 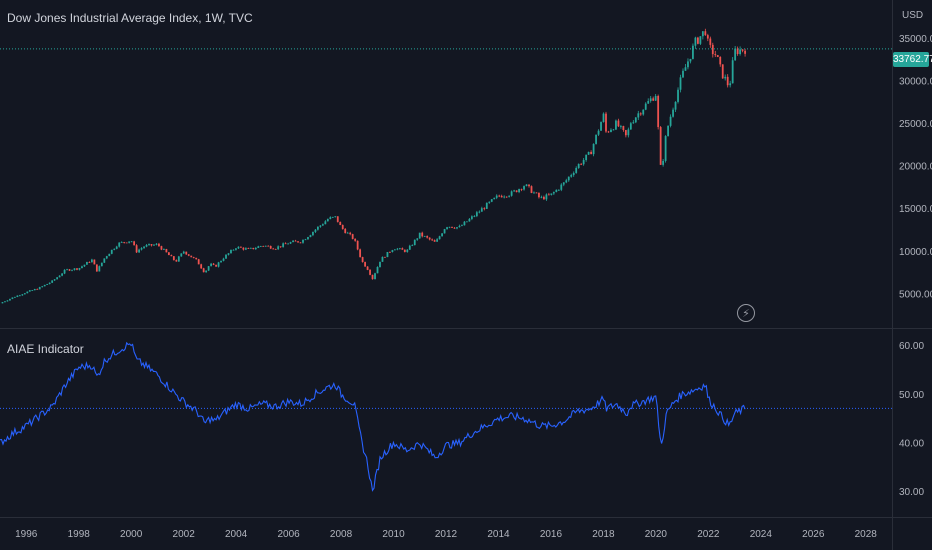 What do you see at coordinates (708, 534) in the screenshot?
I see `time-tick-label: 2022` at bounding box center [708, 534].